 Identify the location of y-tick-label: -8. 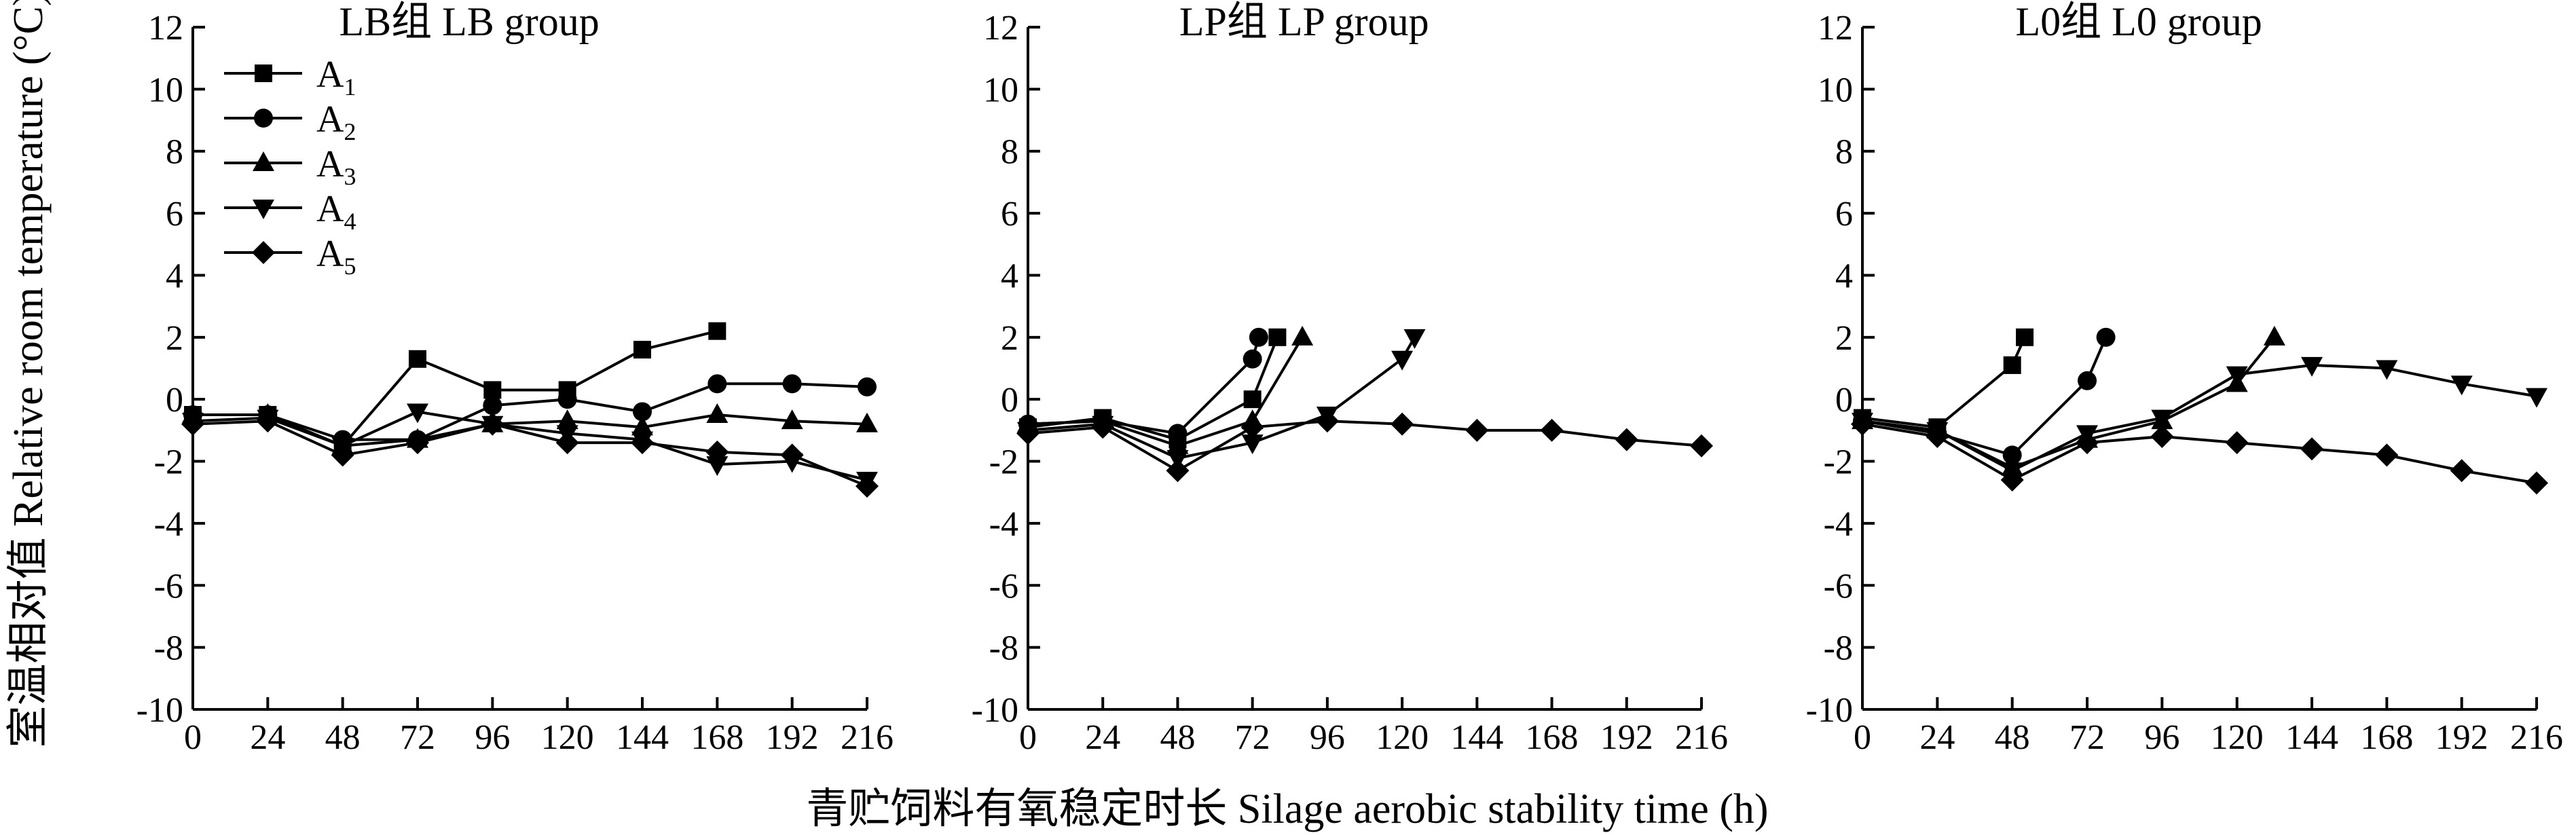
(1838, 648).